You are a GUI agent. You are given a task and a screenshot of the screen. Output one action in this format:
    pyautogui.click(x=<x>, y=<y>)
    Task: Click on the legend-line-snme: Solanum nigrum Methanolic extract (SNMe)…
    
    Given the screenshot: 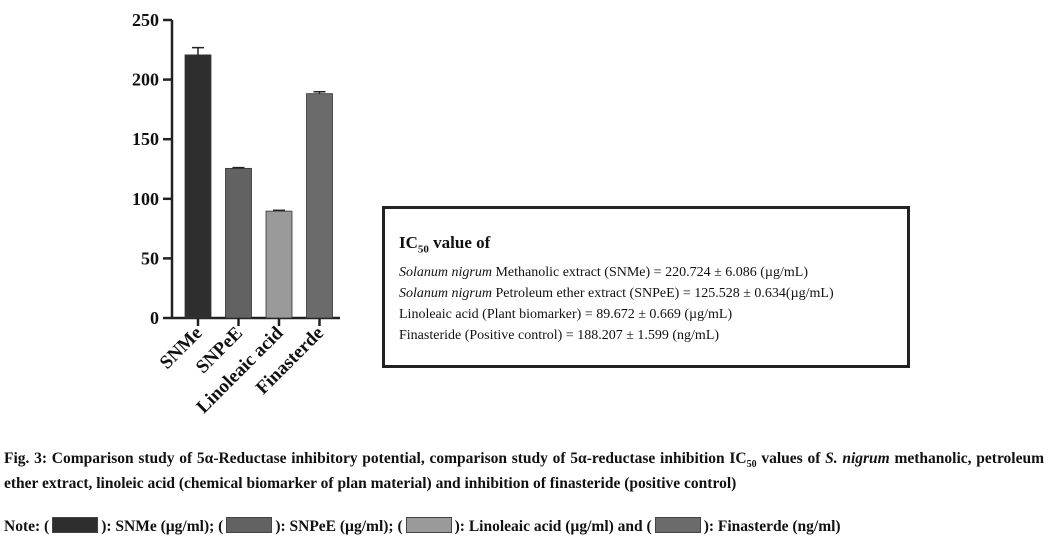 What is the action you would take?
    pyautogui.click(x=603, y=273)
    